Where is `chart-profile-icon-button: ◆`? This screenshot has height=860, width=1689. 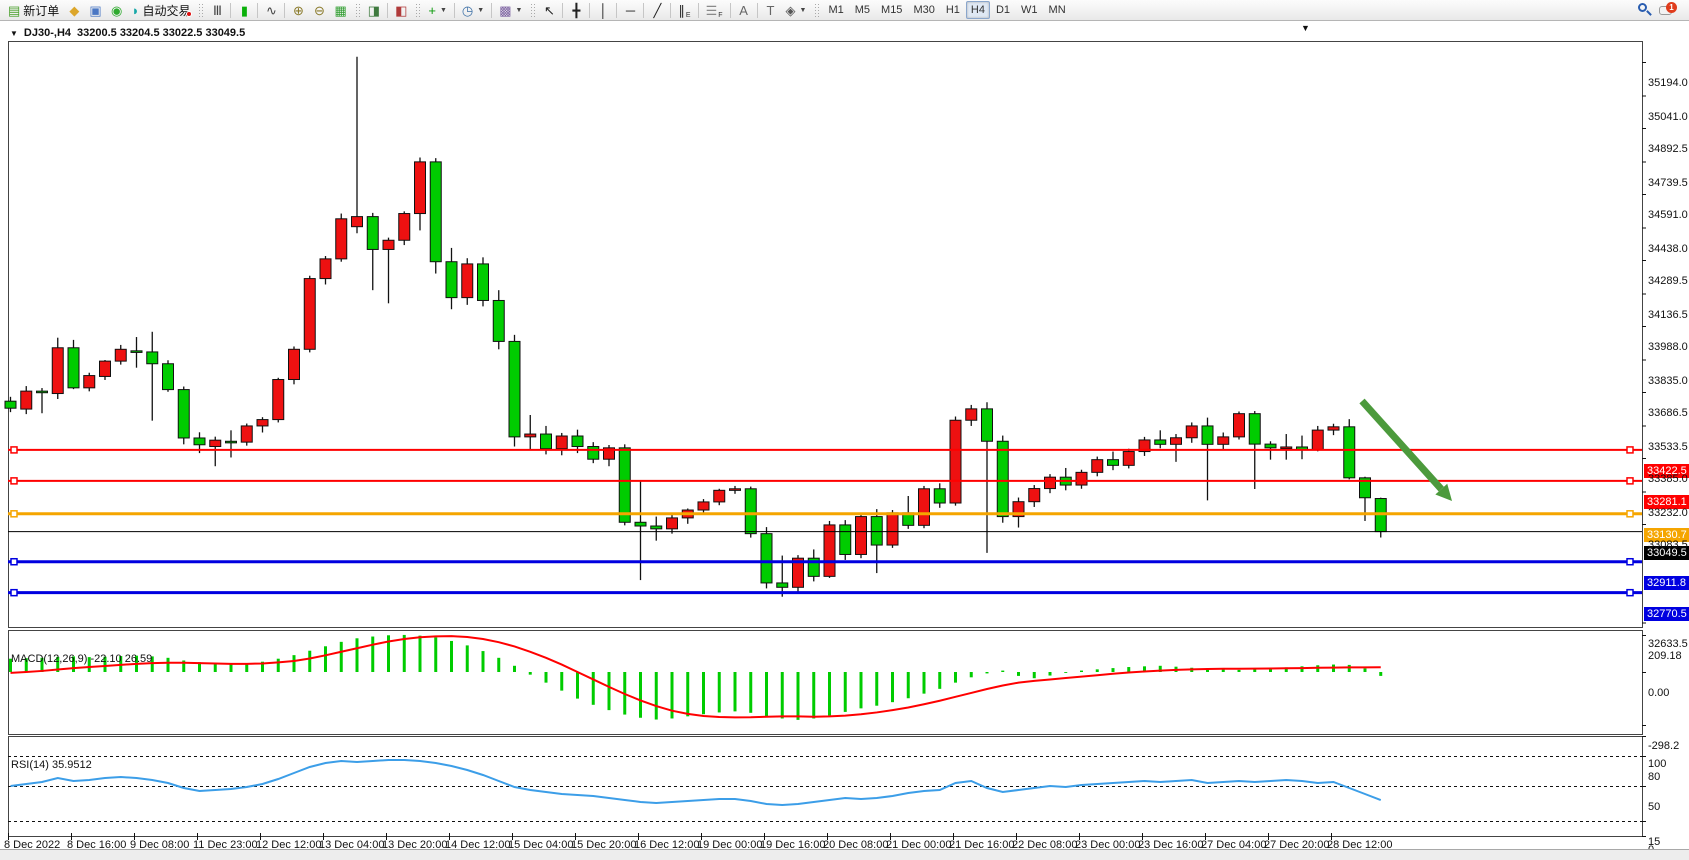
chart-profile-icon-button: ◆ is located at coordinates (74, 10).